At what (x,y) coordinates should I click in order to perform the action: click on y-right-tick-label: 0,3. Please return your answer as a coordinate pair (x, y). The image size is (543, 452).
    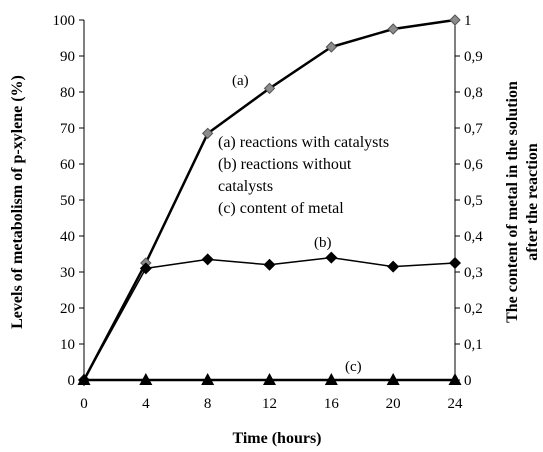
    Looking at the image, I should click on (473, 273).